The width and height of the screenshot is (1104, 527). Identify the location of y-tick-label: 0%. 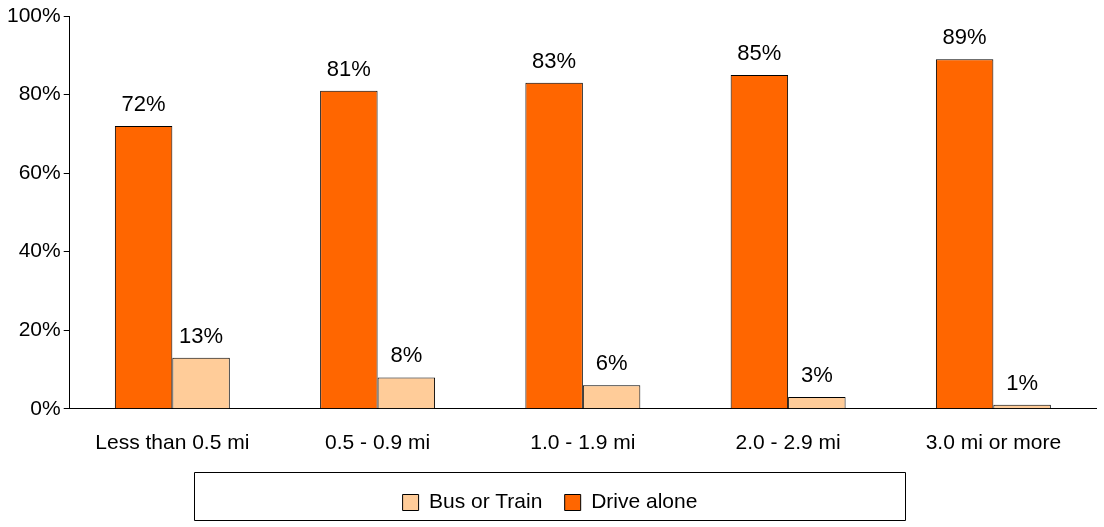
(45, 407).